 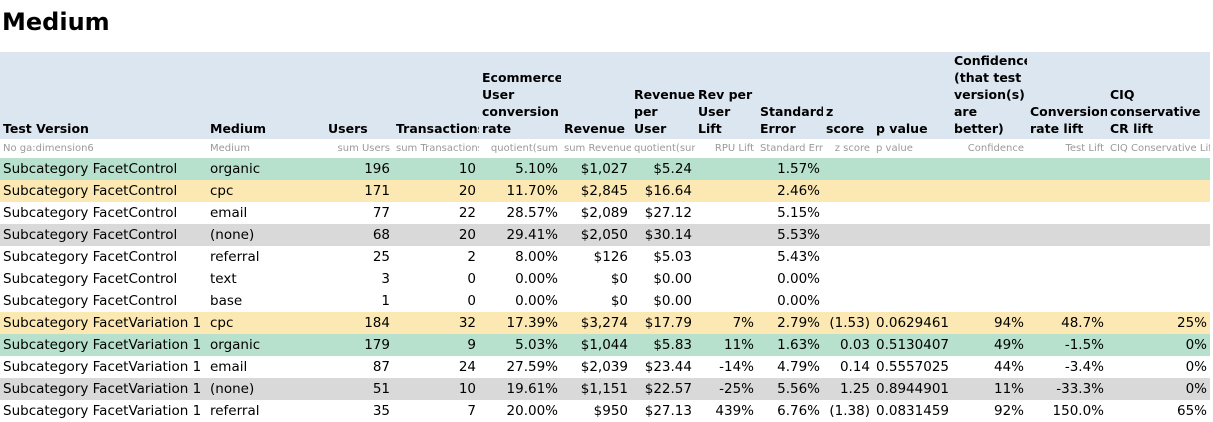 I want to click on data-cell: 9, so click(x=471, y=345).